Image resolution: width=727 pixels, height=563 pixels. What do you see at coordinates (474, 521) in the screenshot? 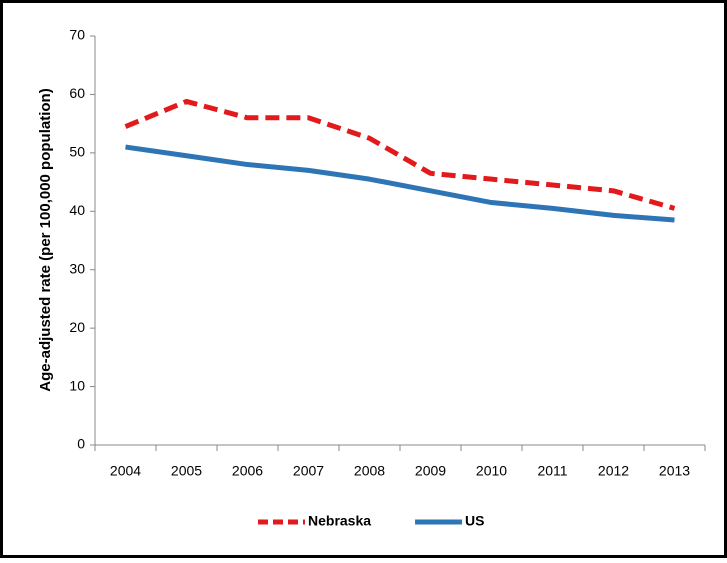
I see `legend-label: US` at bounding box center [474, 521].